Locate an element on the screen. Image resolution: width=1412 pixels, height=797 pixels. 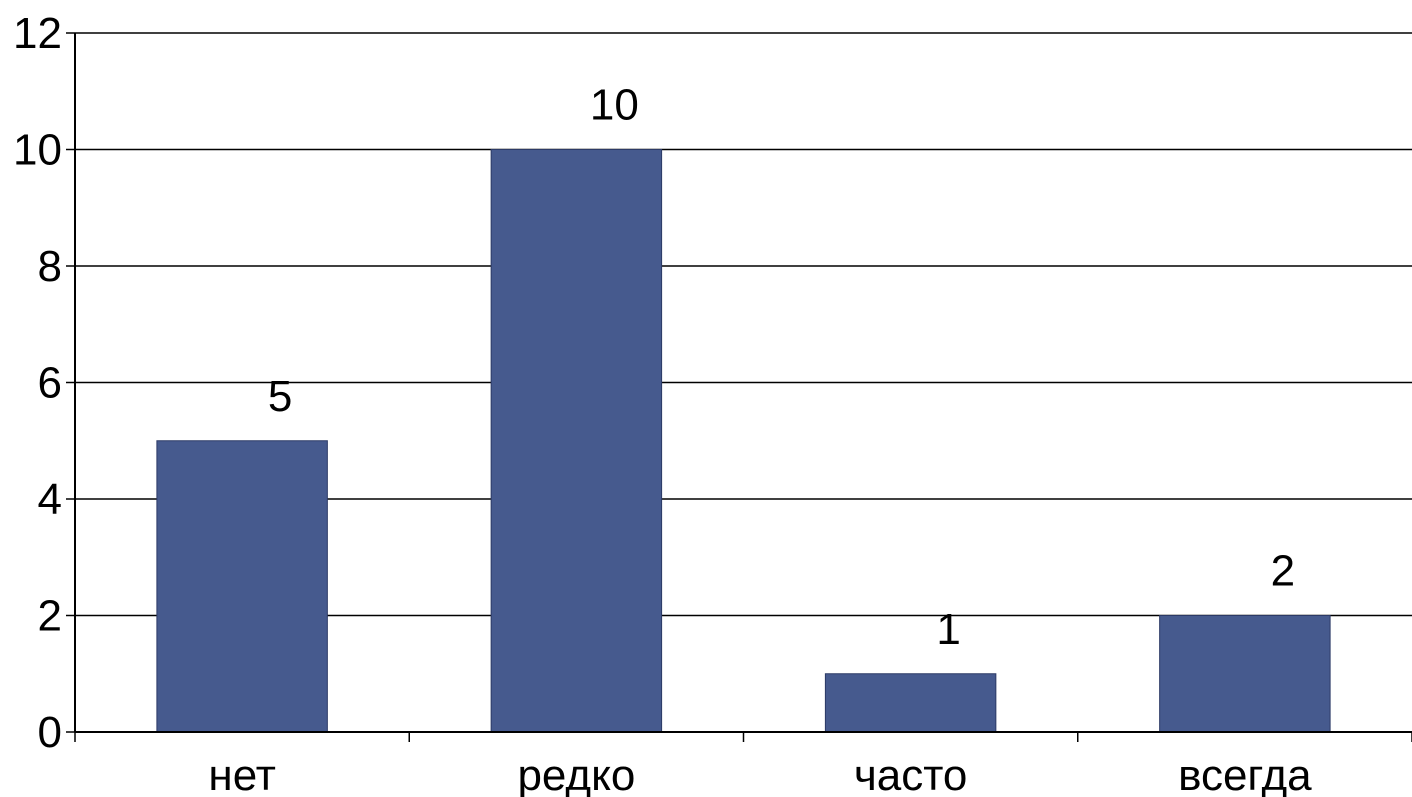
y-tick-label: 4 is located at coordinates (50, 499).